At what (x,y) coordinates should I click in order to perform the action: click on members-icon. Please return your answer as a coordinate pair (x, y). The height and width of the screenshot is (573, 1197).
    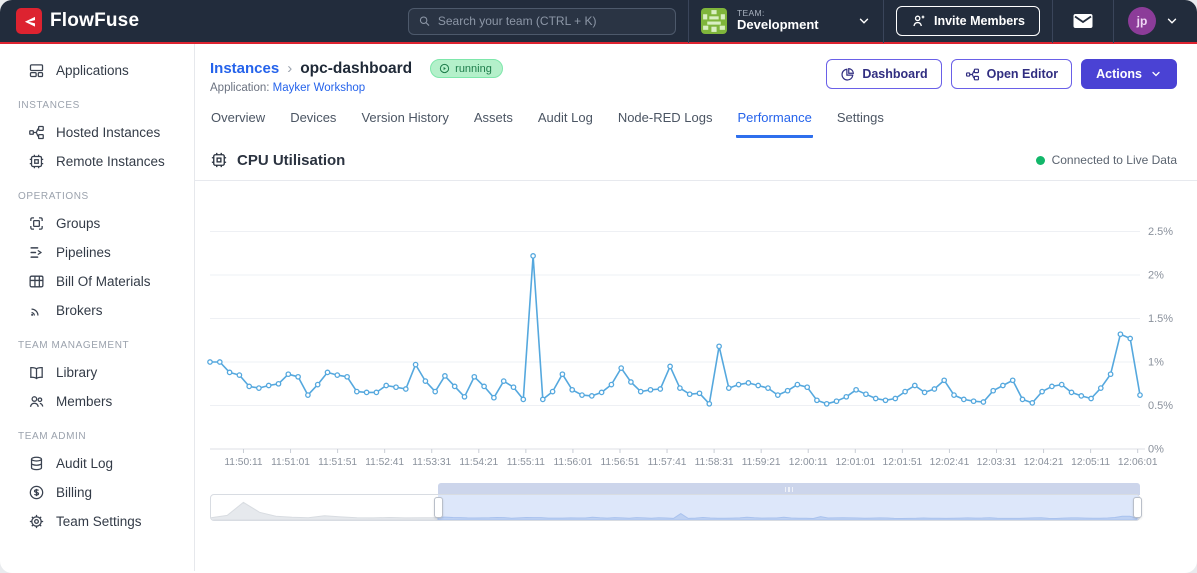
    Looking at the image, I should click on (36, 401).